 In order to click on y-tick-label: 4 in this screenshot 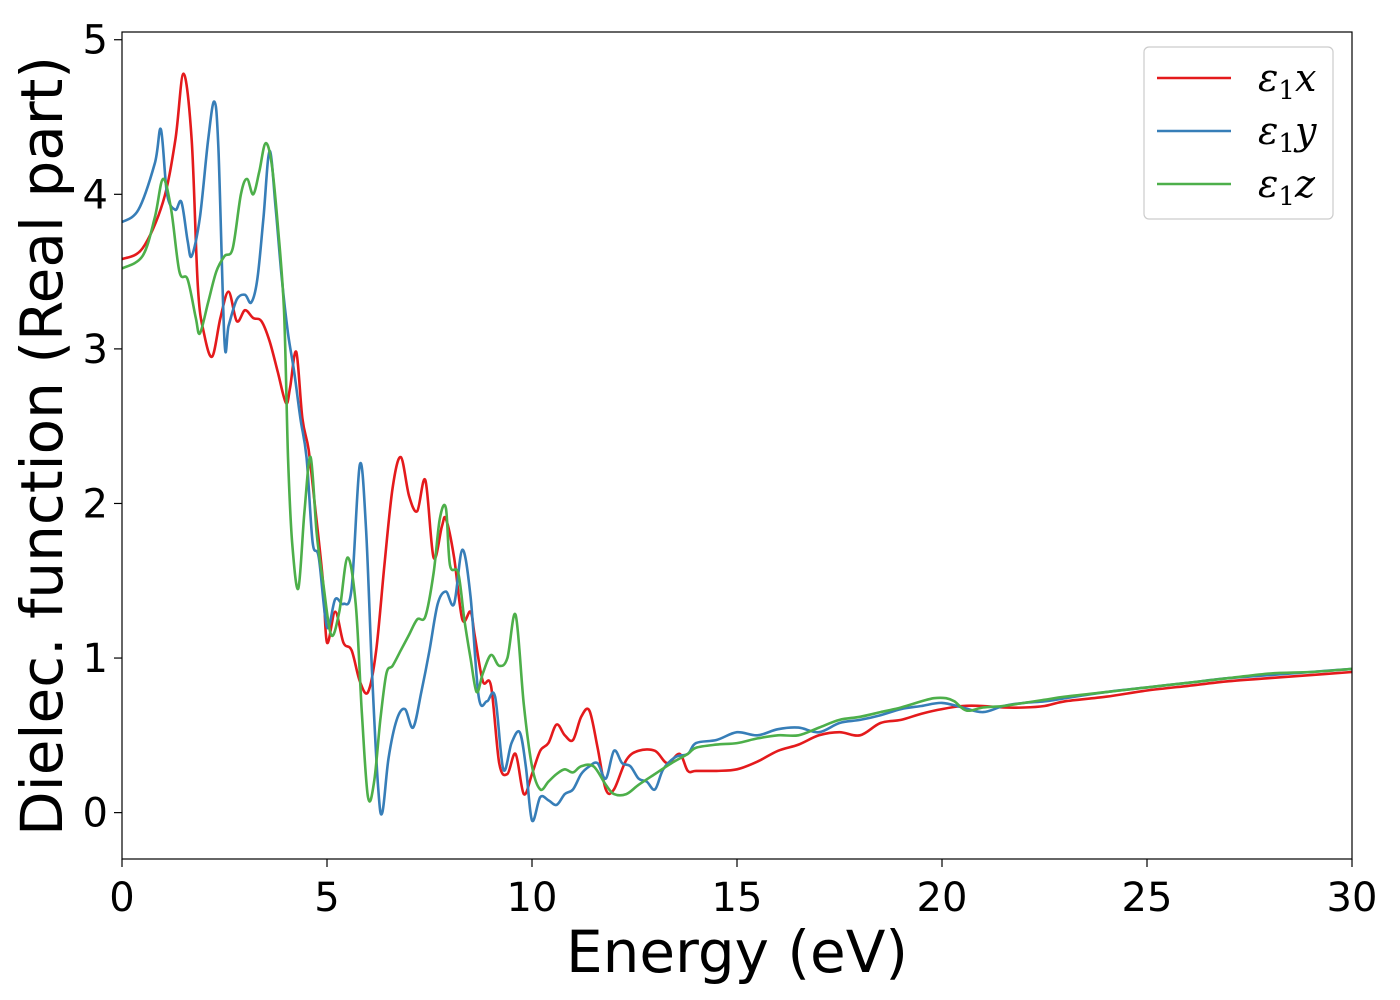, I will do `click(95, 195)`.